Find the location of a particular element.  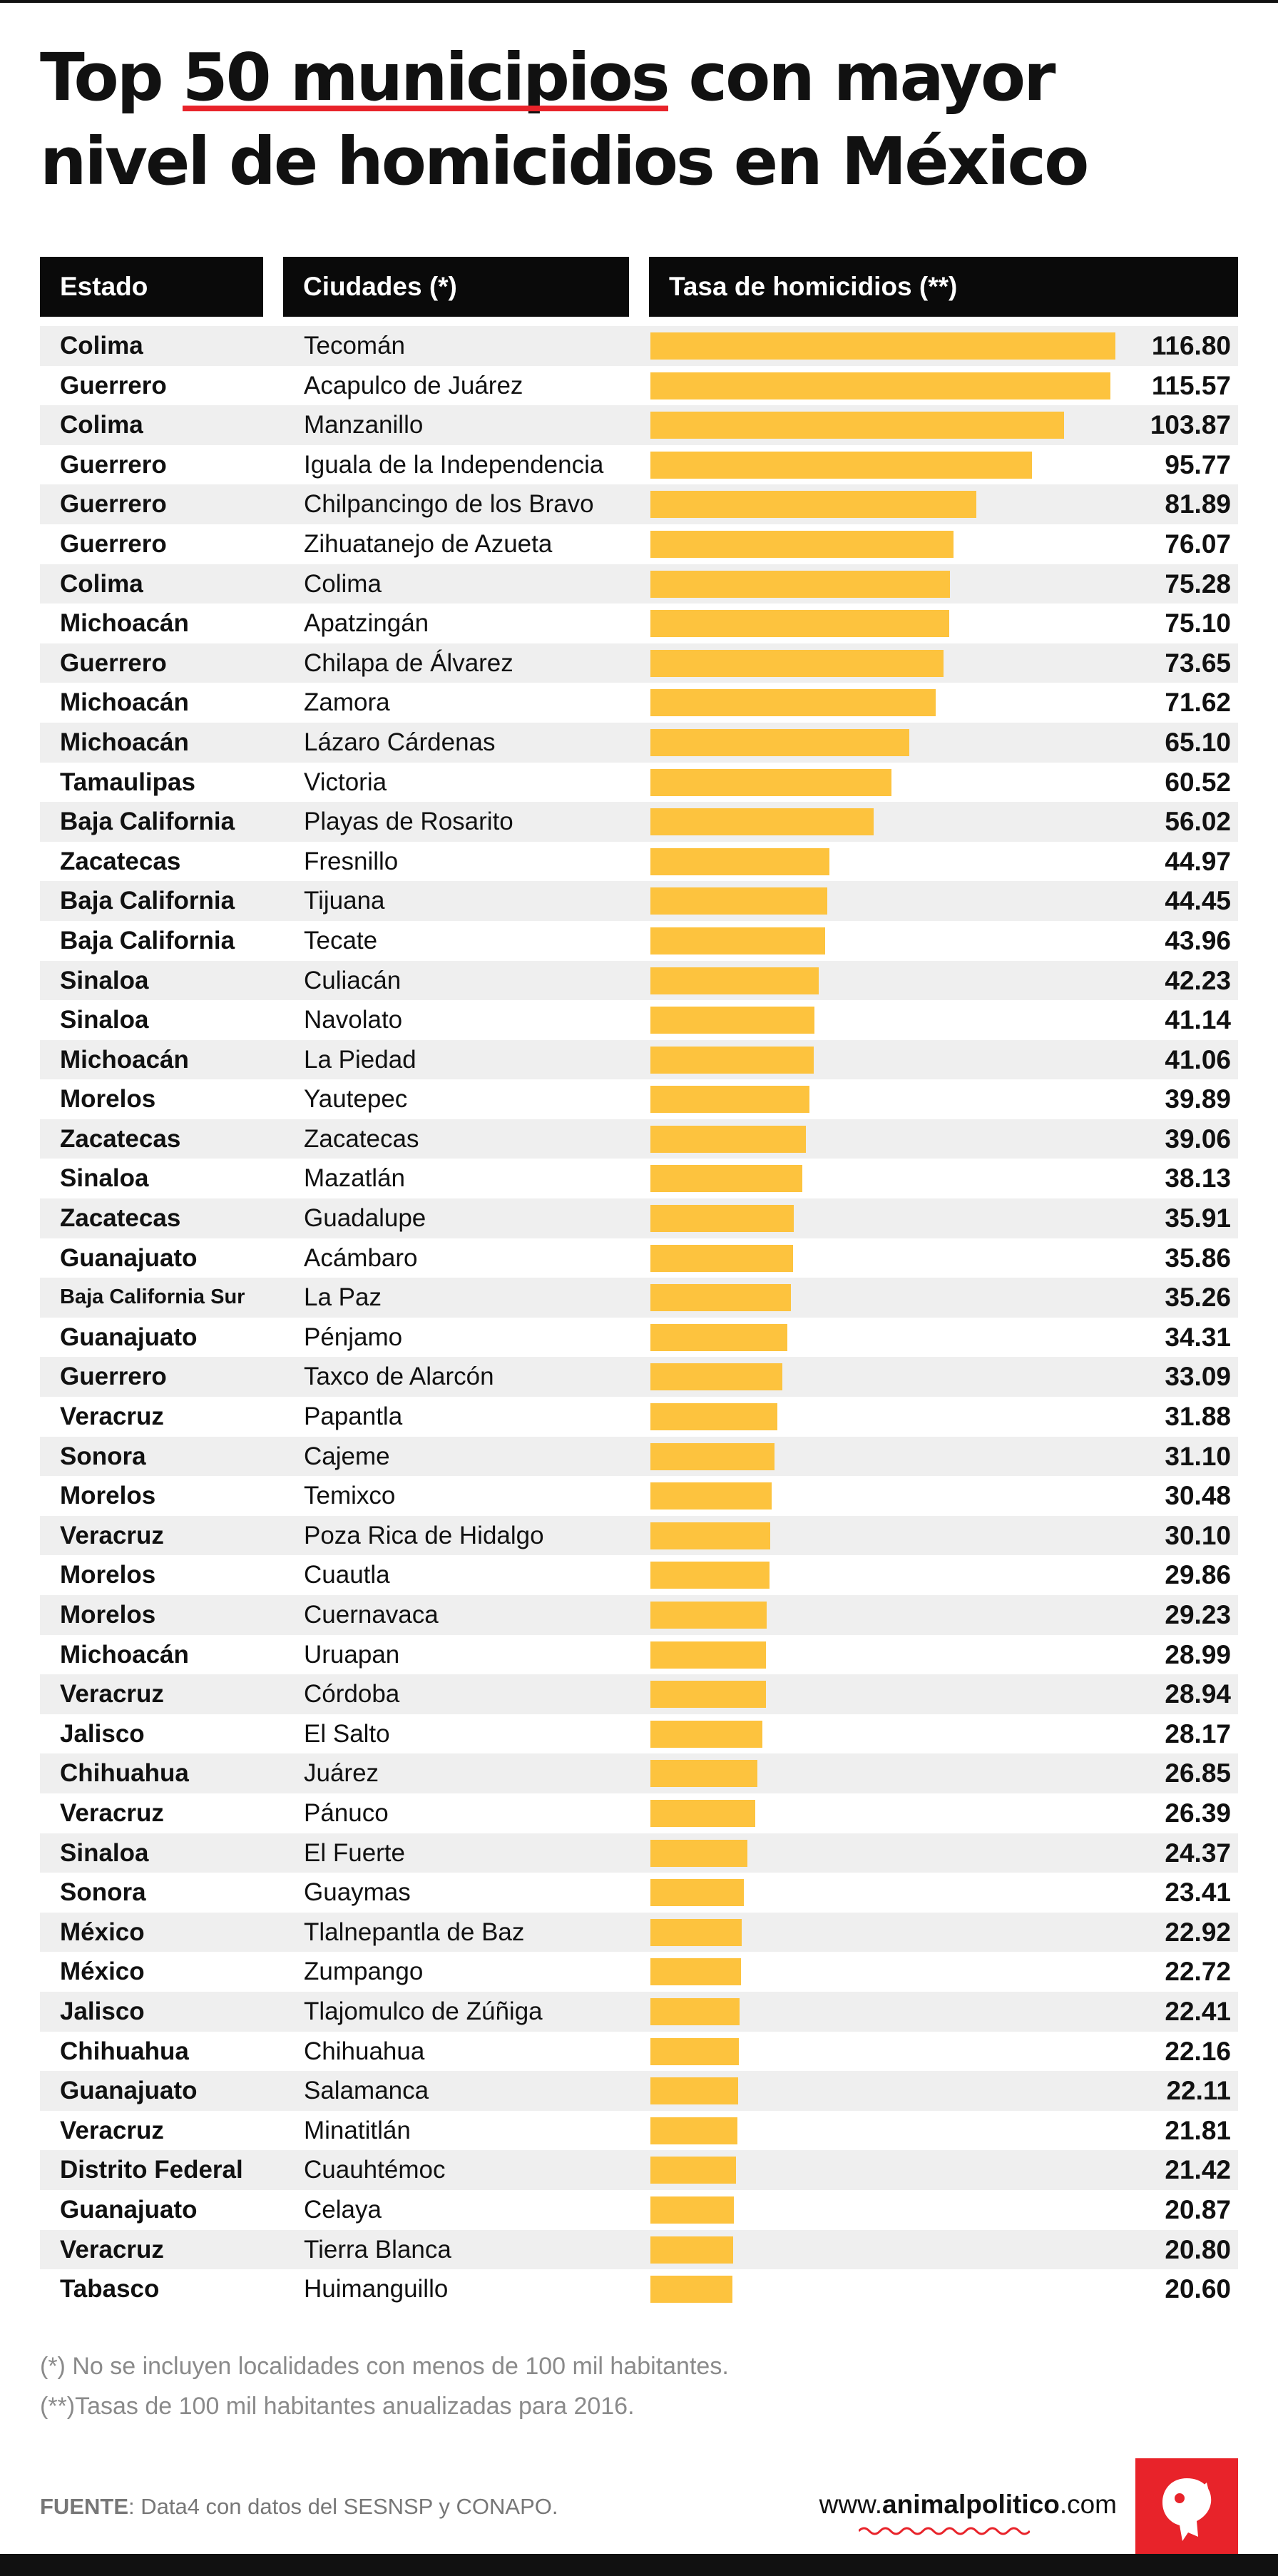

table-row: Tabasco Huimanguillo 20.60 is located at coordinates (639, 2289).